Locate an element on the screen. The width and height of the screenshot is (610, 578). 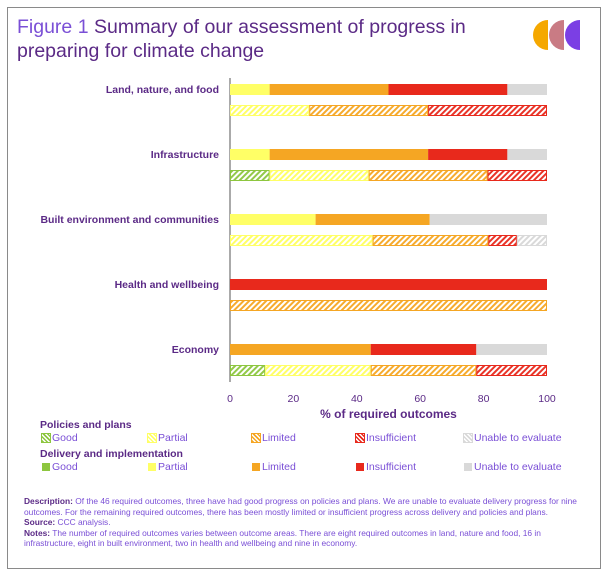
logo-shape-purple is located at coordinates (572, 35).